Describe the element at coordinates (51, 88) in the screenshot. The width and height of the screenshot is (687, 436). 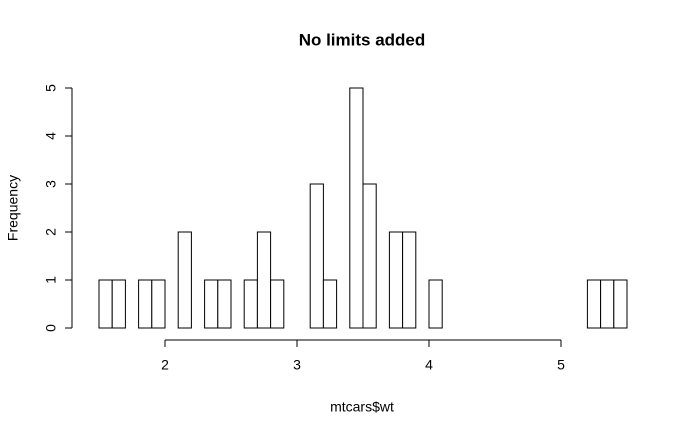
I see `y-tick-label: 5` at that location.